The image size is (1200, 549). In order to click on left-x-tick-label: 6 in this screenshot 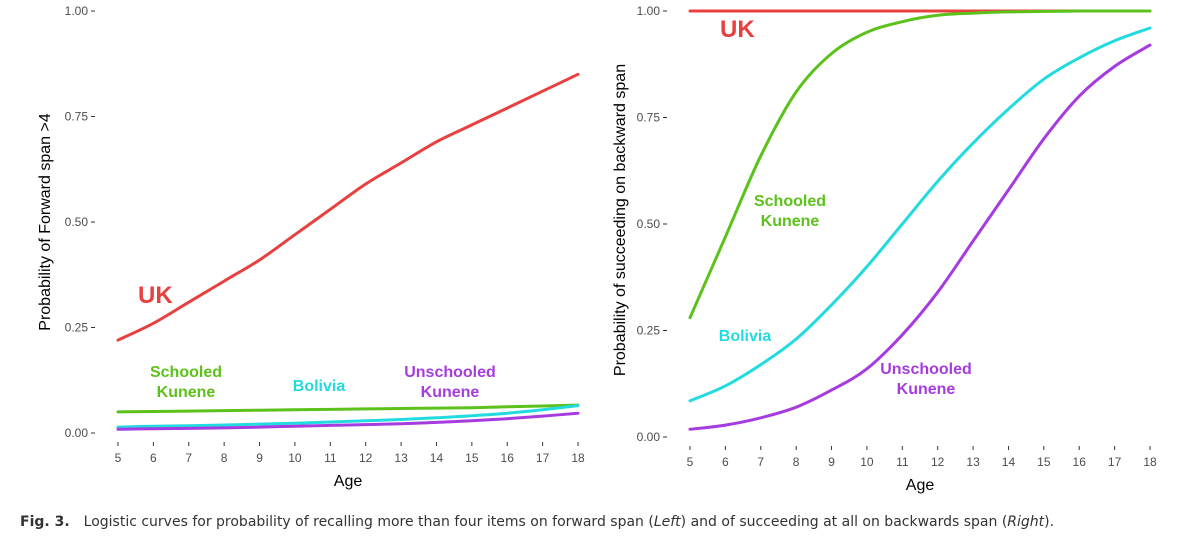, I will do `click(153, 458)`.